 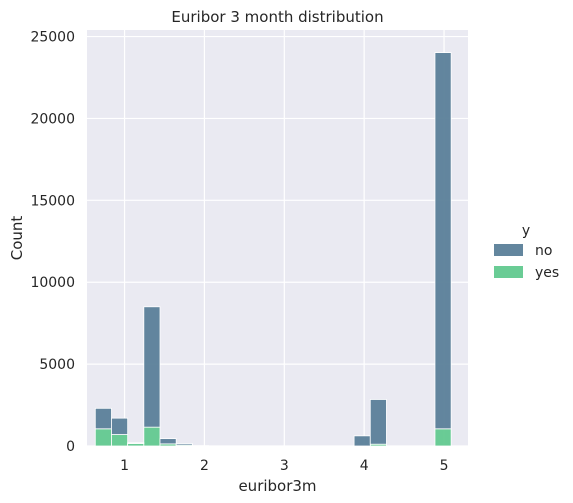 I want to click on legend-title: y, so click(x=526, y=231).